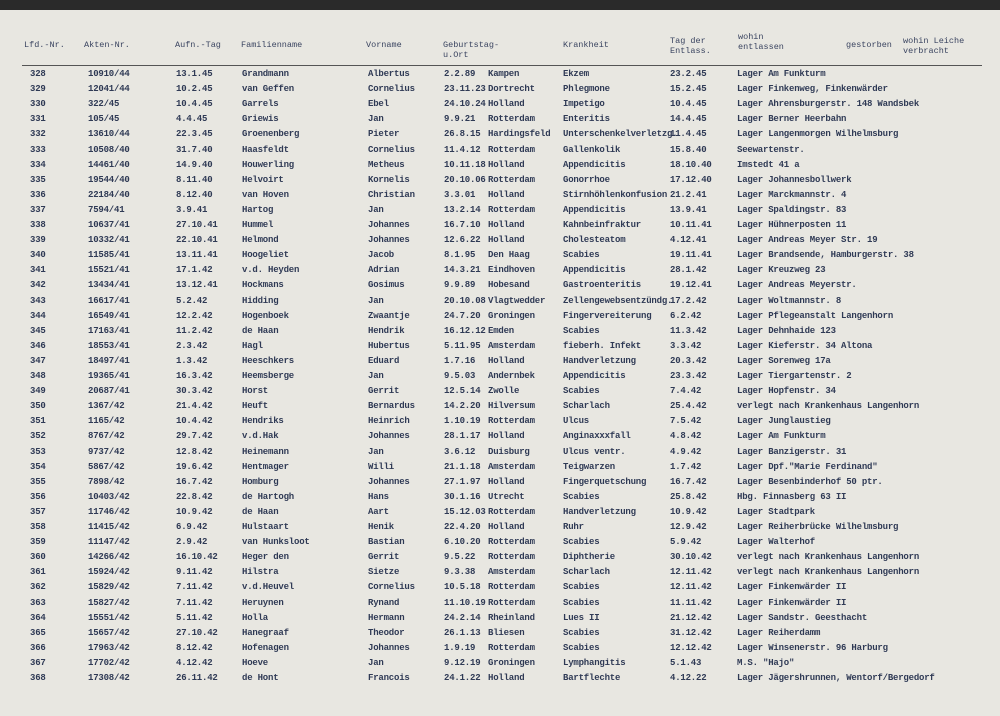 The width and height of the screenshot is (1000, 716). What do you see at coordinates (194, 496) in the screenshot?
I see `admission-date: 22.8.42` at bounding box center [194, 496].